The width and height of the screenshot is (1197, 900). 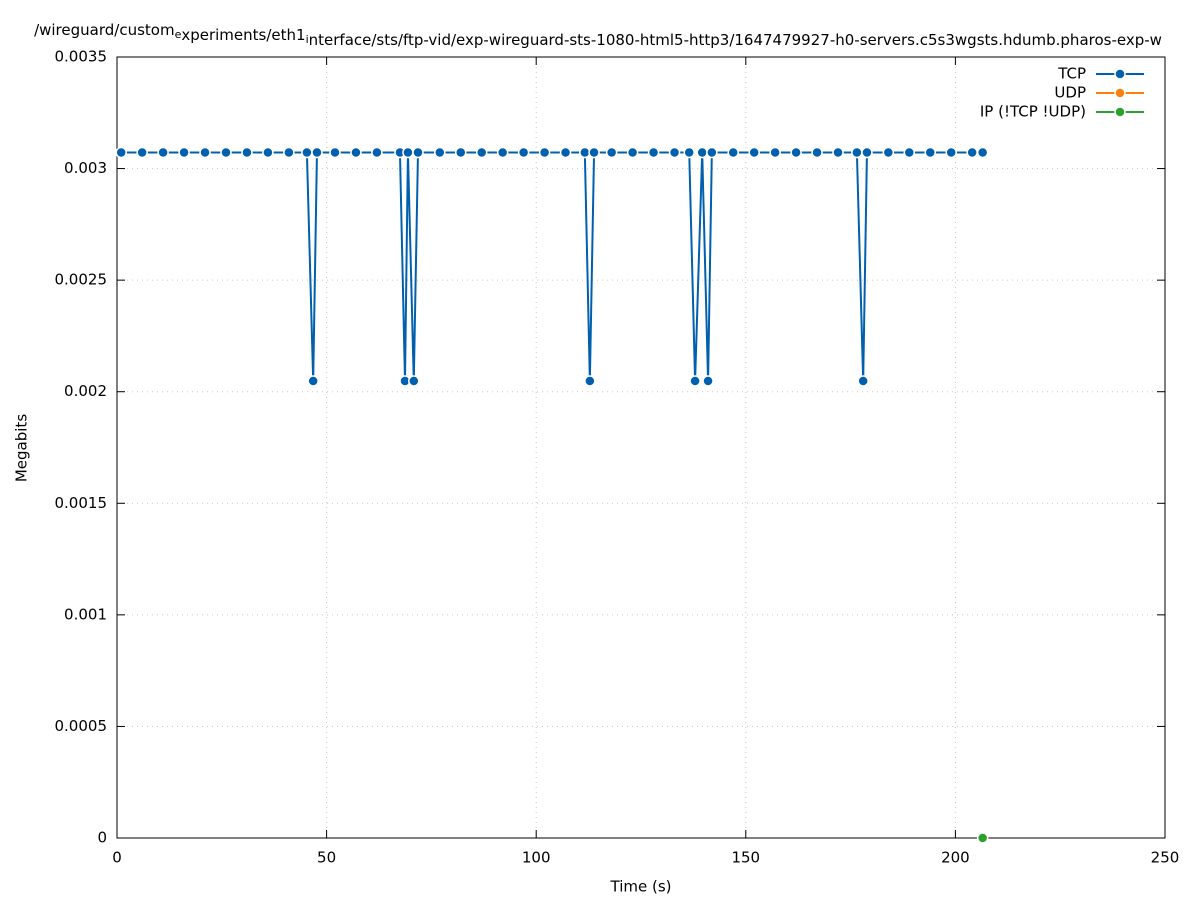 I want to click on y-axis-label: Megabits, so click(x=22, y=448).